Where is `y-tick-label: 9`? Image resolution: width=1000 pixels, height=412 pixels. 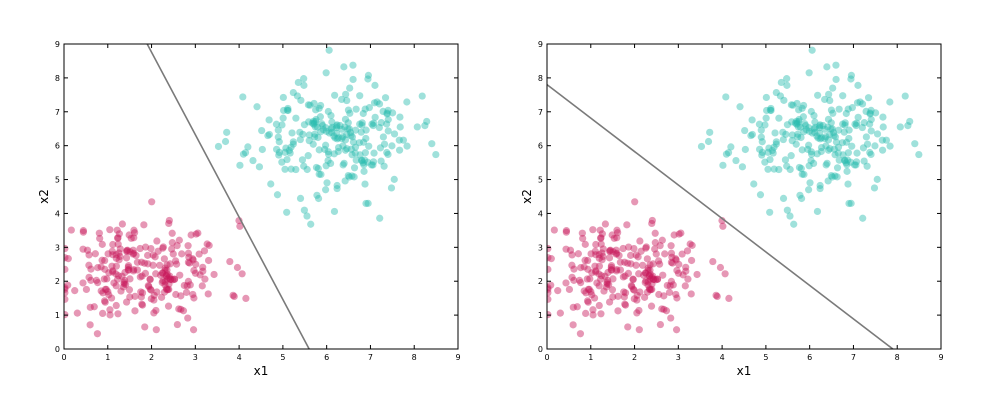
y-tick-label: 9 is located at coordinates (57, 44).